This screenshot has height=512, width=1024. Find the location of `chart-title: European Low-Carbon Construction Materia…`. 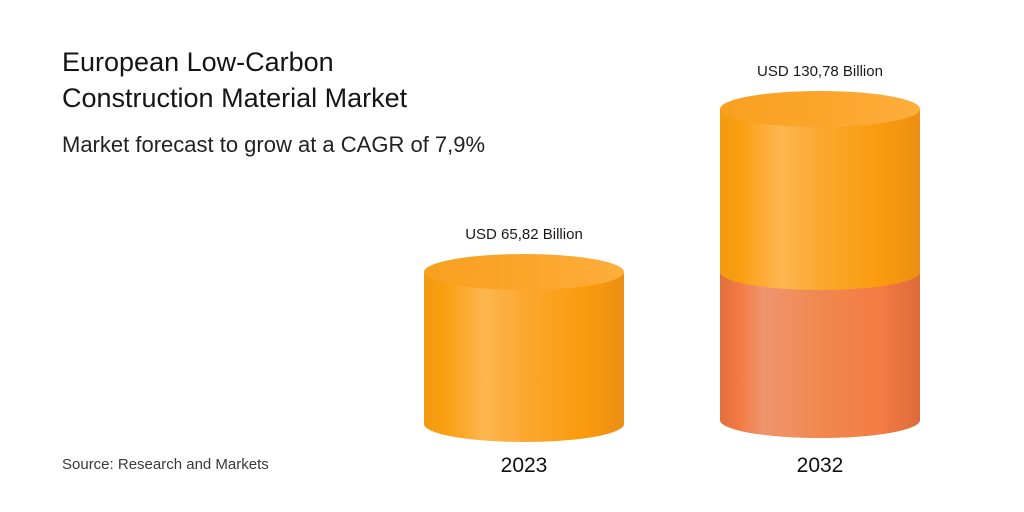

chart-title: European Low-Carbon Construction Materia… is located at coordinates (234, 80).